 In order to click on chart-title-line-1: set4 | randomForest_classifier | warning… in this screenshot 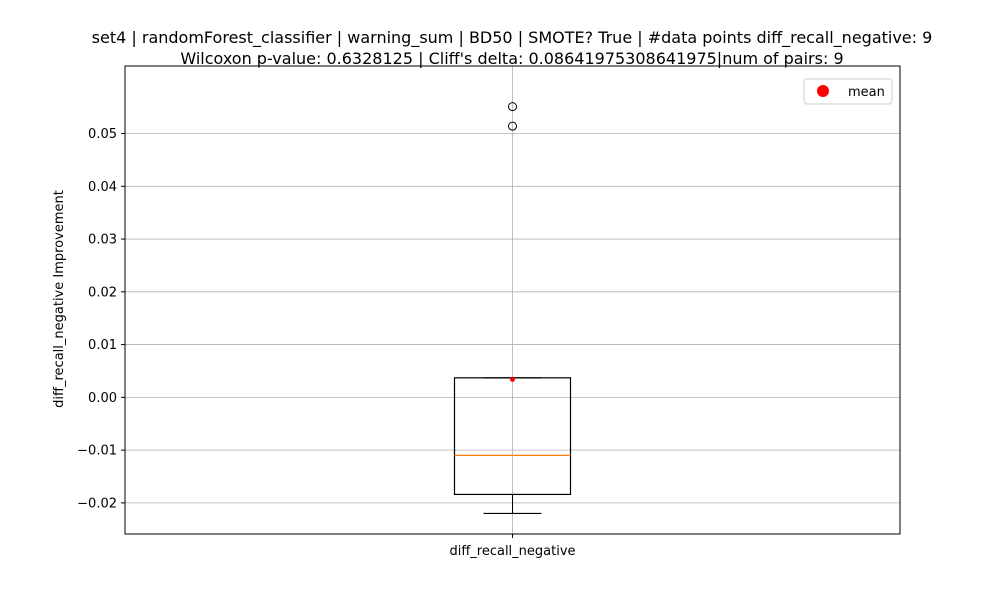, I will do `click(512, 38)`.